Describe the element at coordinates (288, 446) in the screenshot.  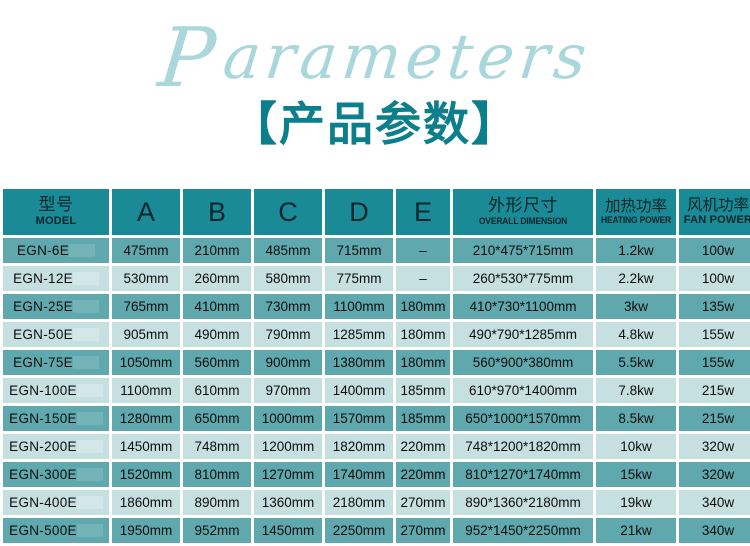
I see `cell-c: 1200mm` at that location.